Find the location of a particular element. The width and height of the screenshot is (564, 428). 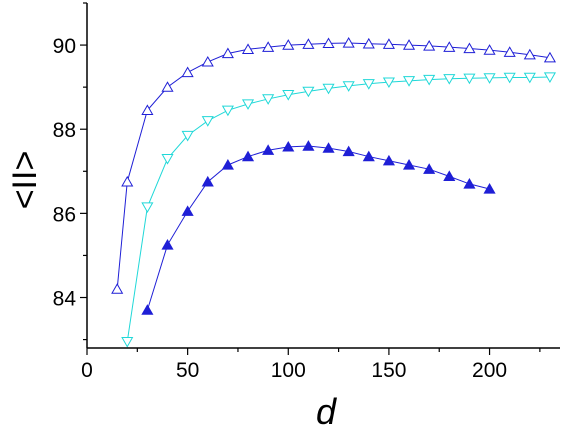

x-tick-label: 150 is located at coordinates (388, 370).